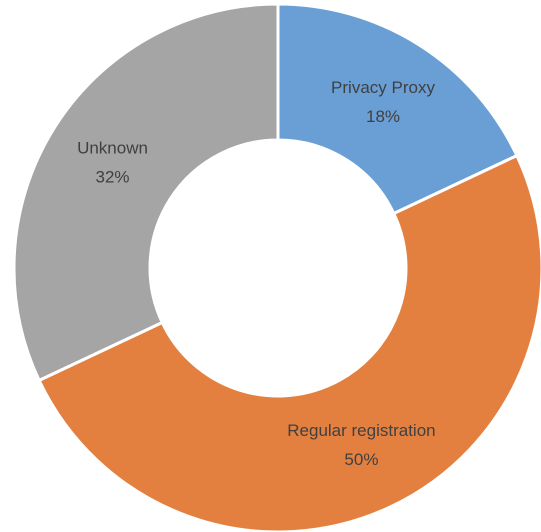 Image resolution: width=541 pixels, height=532 pixels. Describe the element at coordinates (383, 116) in the screenshot. I see `slice-value-label: 18%` at that location.